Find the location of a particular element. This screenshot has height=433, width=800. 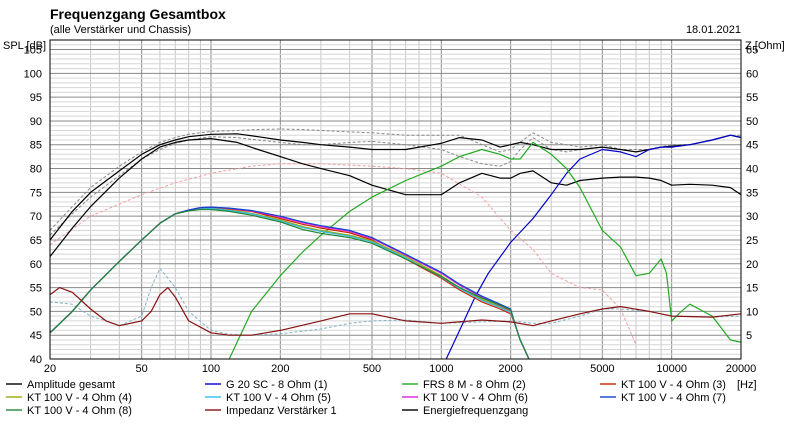

legend-item: Energiefrequenzgang is located at coordinates (475, 411).